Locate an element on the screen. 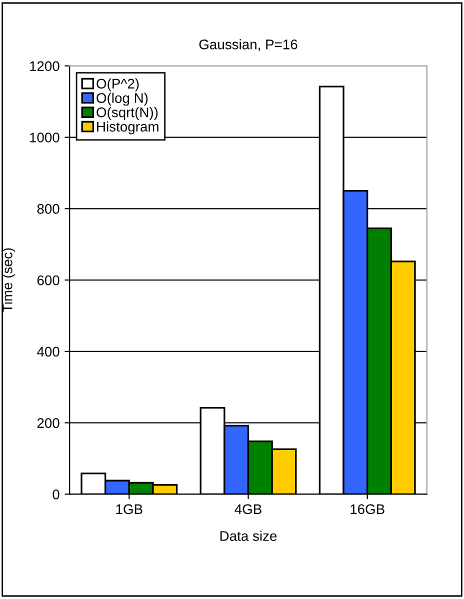 This screenshot has width=464, height=599. x-axis-title: Data size is located at coordinates (248, 535).